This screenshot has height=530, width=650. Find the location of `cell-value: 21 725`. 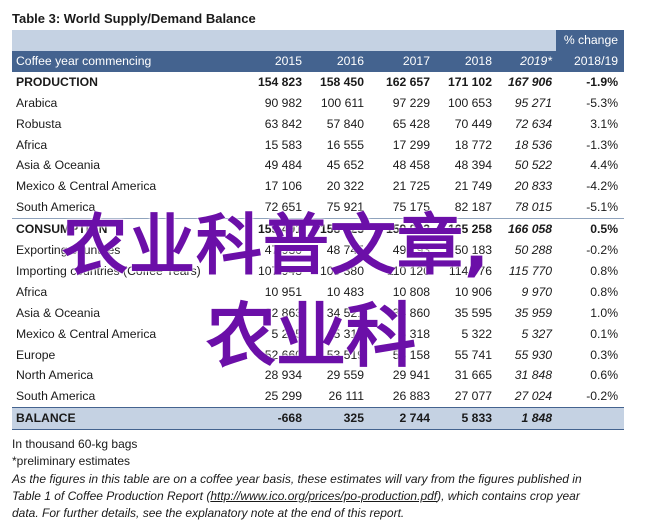

cell-value: 21 725 is located at coordinates (411, 186).